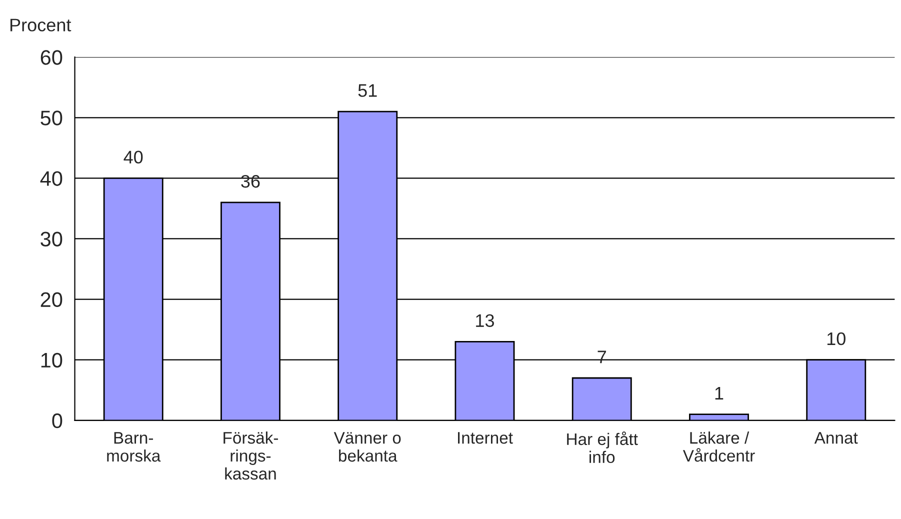 The image size is (901, 519). Describe the element at coordinates (51, 118) in the screenshot. I see `y-tick-label: 50` at that location.